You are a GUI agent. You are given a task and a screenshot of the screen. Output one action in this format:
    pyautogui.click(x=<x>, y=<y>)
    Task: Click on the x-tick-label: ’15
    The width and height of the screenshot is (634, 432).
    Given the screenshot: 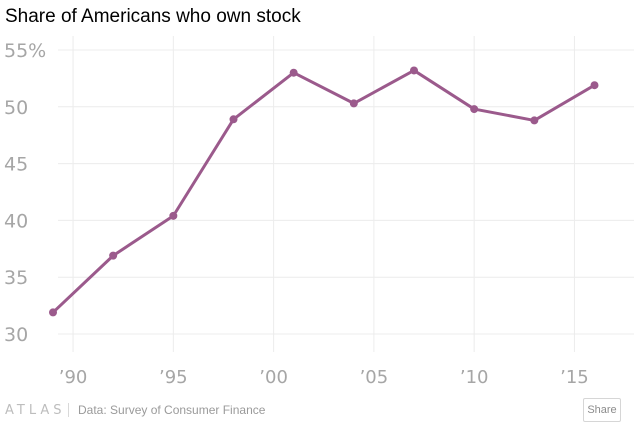 What is the action you would take?
    pyautogui.click(x=574, y=377)
    